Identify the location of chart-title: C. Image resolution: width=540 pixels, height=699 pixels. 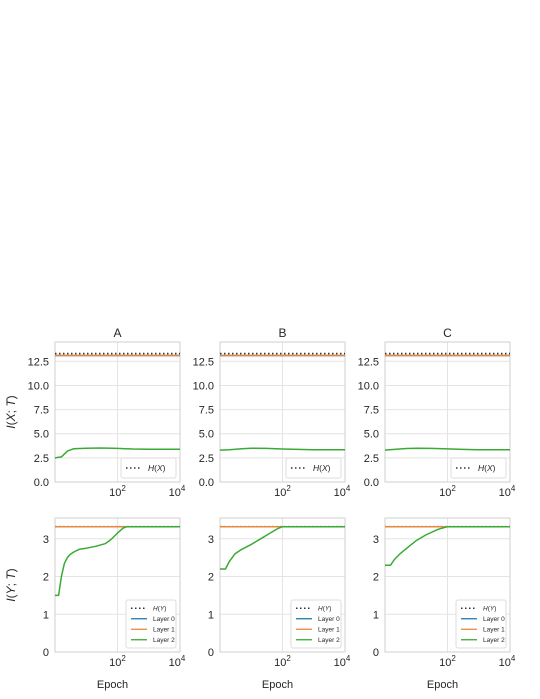
(447, 333).